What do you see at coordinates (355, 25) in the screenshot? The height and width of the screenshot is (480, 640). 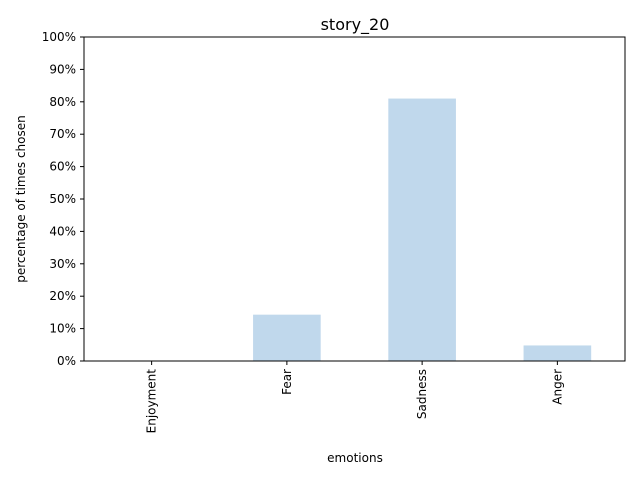 I see `chart-title: story_20` at bounding box center [355, 25].